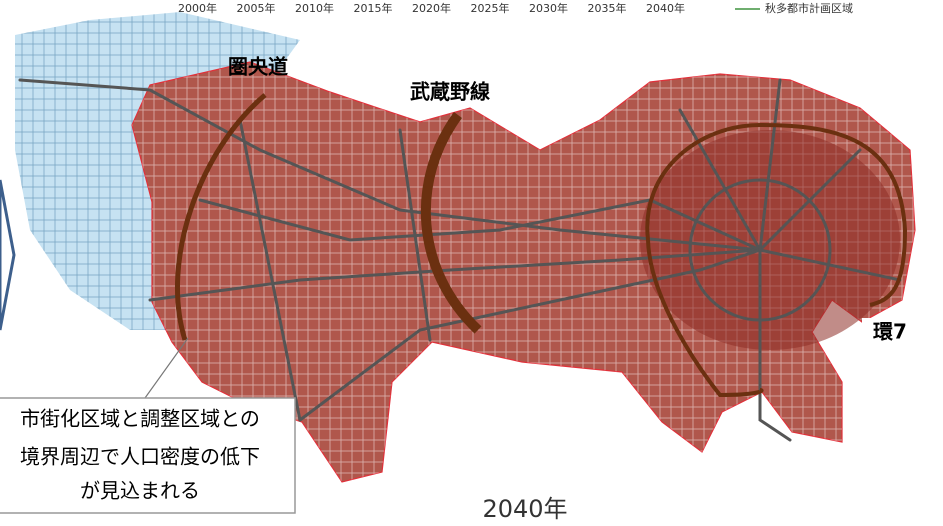  I want to click on callout-leader, so click(166, 368).